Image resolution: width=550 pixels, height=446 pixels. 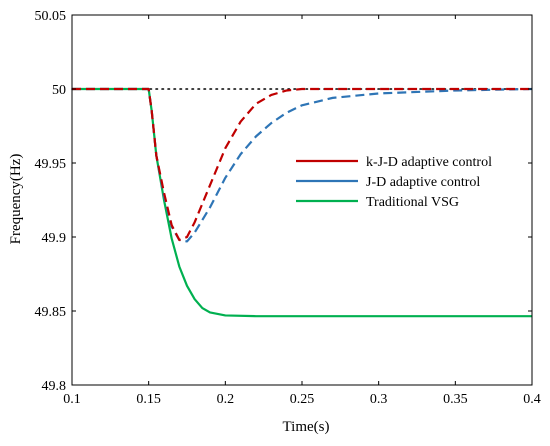 What do you see at coordinates (423, 182) in the screenshot?
I see `legend-label-1: J-D adaptive control` at bounding box center [423, 182].